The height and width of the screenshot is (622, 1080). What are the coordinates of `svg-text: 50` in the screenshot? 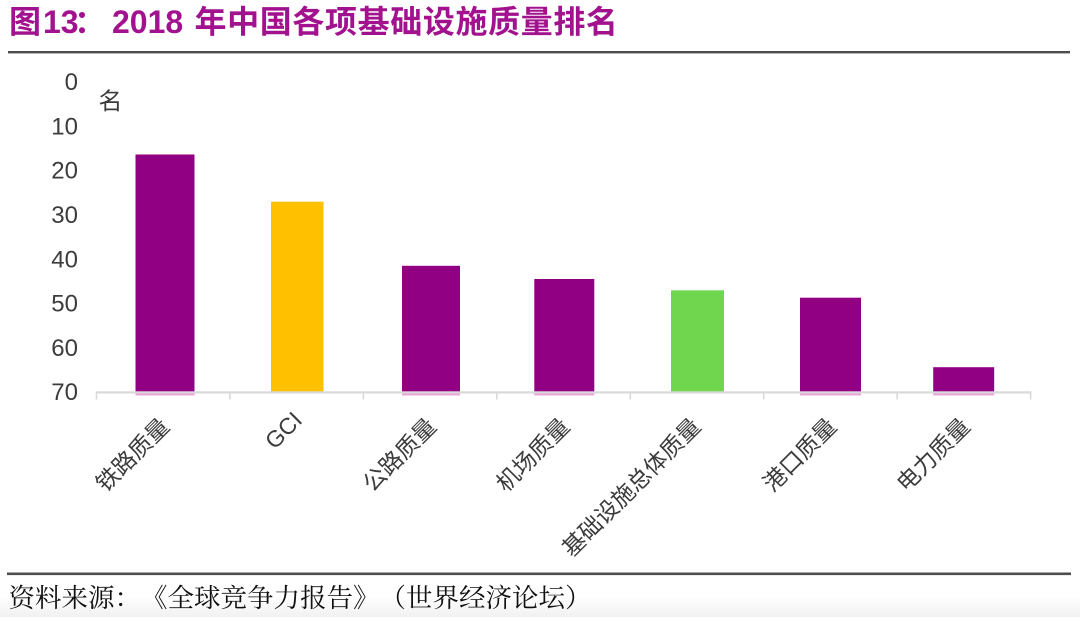 It's located at (64, 304).